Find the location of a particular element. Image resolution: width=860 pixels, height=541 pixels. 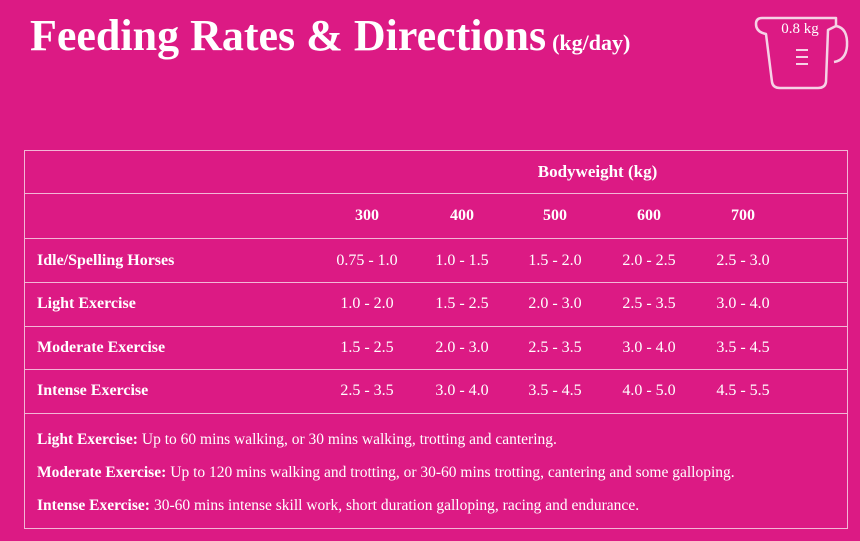

title-block: Feeding Rates & Directions (kg/day) is located at coordinates (330, 35).